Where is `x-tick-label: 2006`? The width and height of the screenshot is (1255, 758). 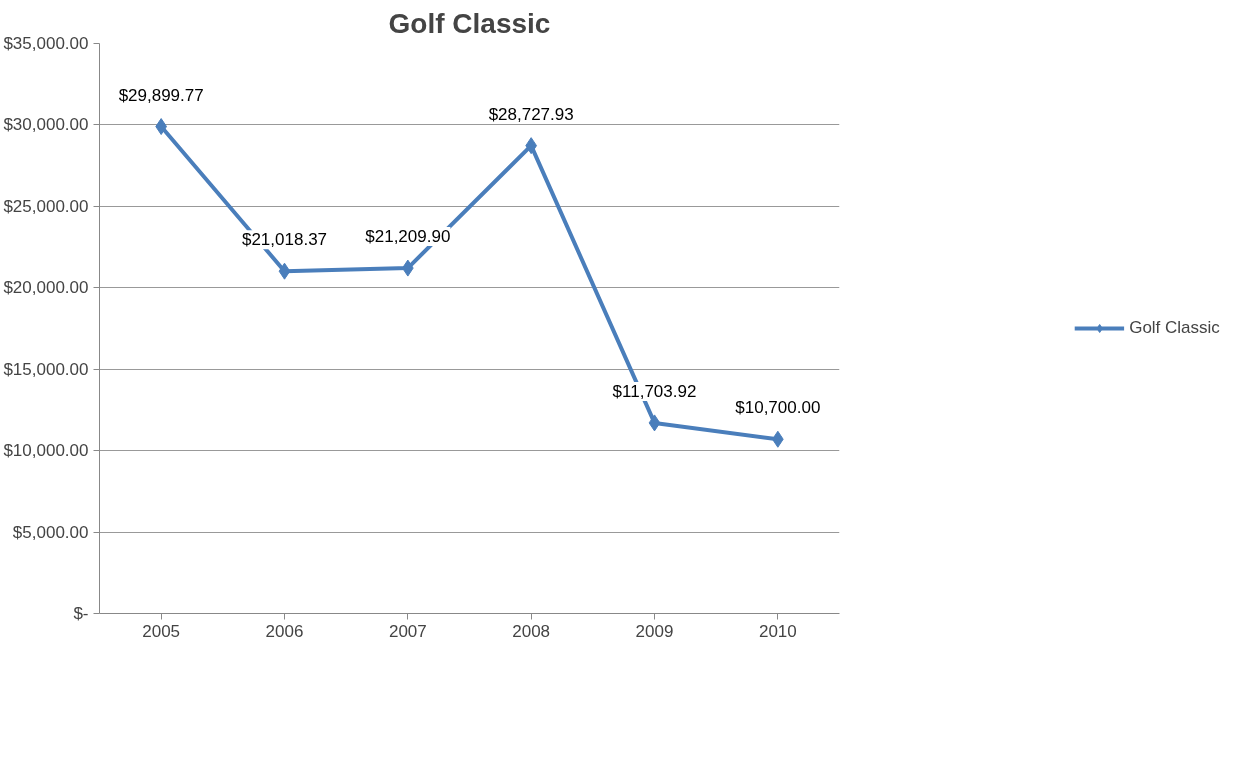
x-tick-label: 2006 is located at coordinates (284, 631).